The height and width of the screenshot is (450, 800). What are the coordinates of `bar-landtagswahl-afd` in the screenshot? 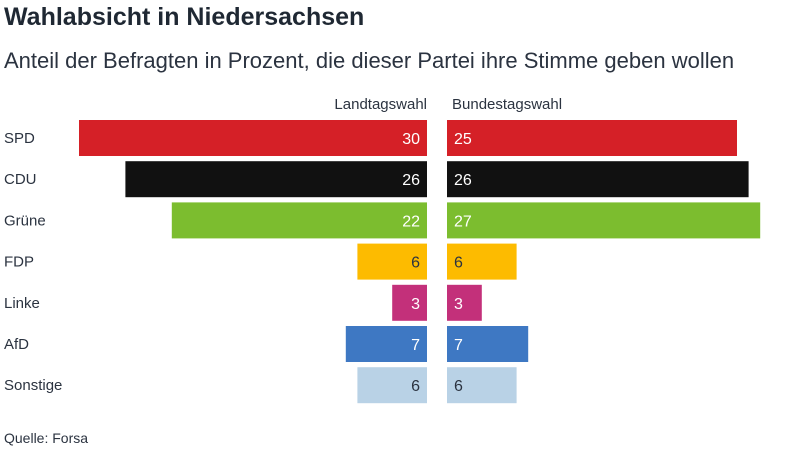 It's located at (386, 344).